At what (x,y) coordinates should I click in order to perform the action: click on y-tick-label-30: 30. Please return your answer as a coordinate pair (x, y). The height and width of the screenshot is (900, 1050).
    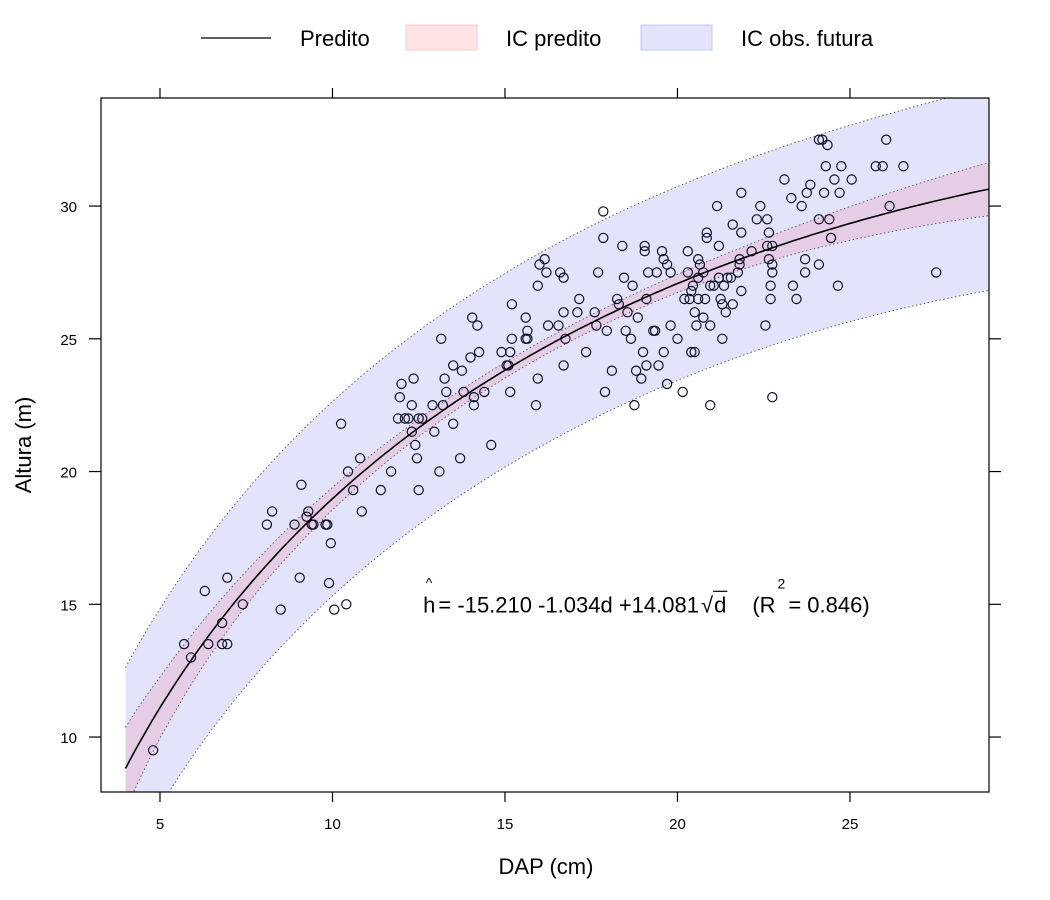
    Looking at the image, I should click on (68, 207).